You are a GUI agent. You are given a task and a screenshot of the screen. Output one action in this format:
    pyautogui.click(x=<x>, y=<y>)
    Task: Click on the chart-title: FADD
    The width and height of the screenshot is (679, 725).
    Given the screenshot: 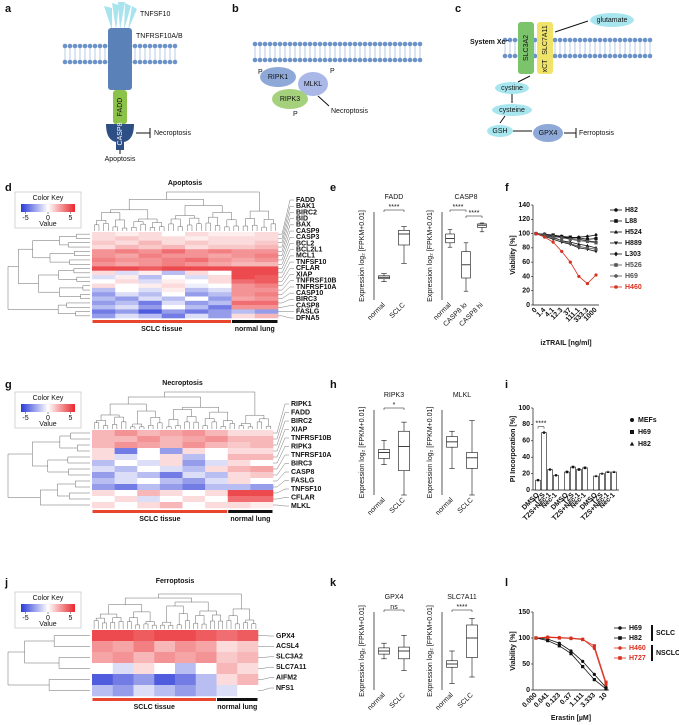 What is the action you would take?
    pyautogui.click(x=394, y=197)
    